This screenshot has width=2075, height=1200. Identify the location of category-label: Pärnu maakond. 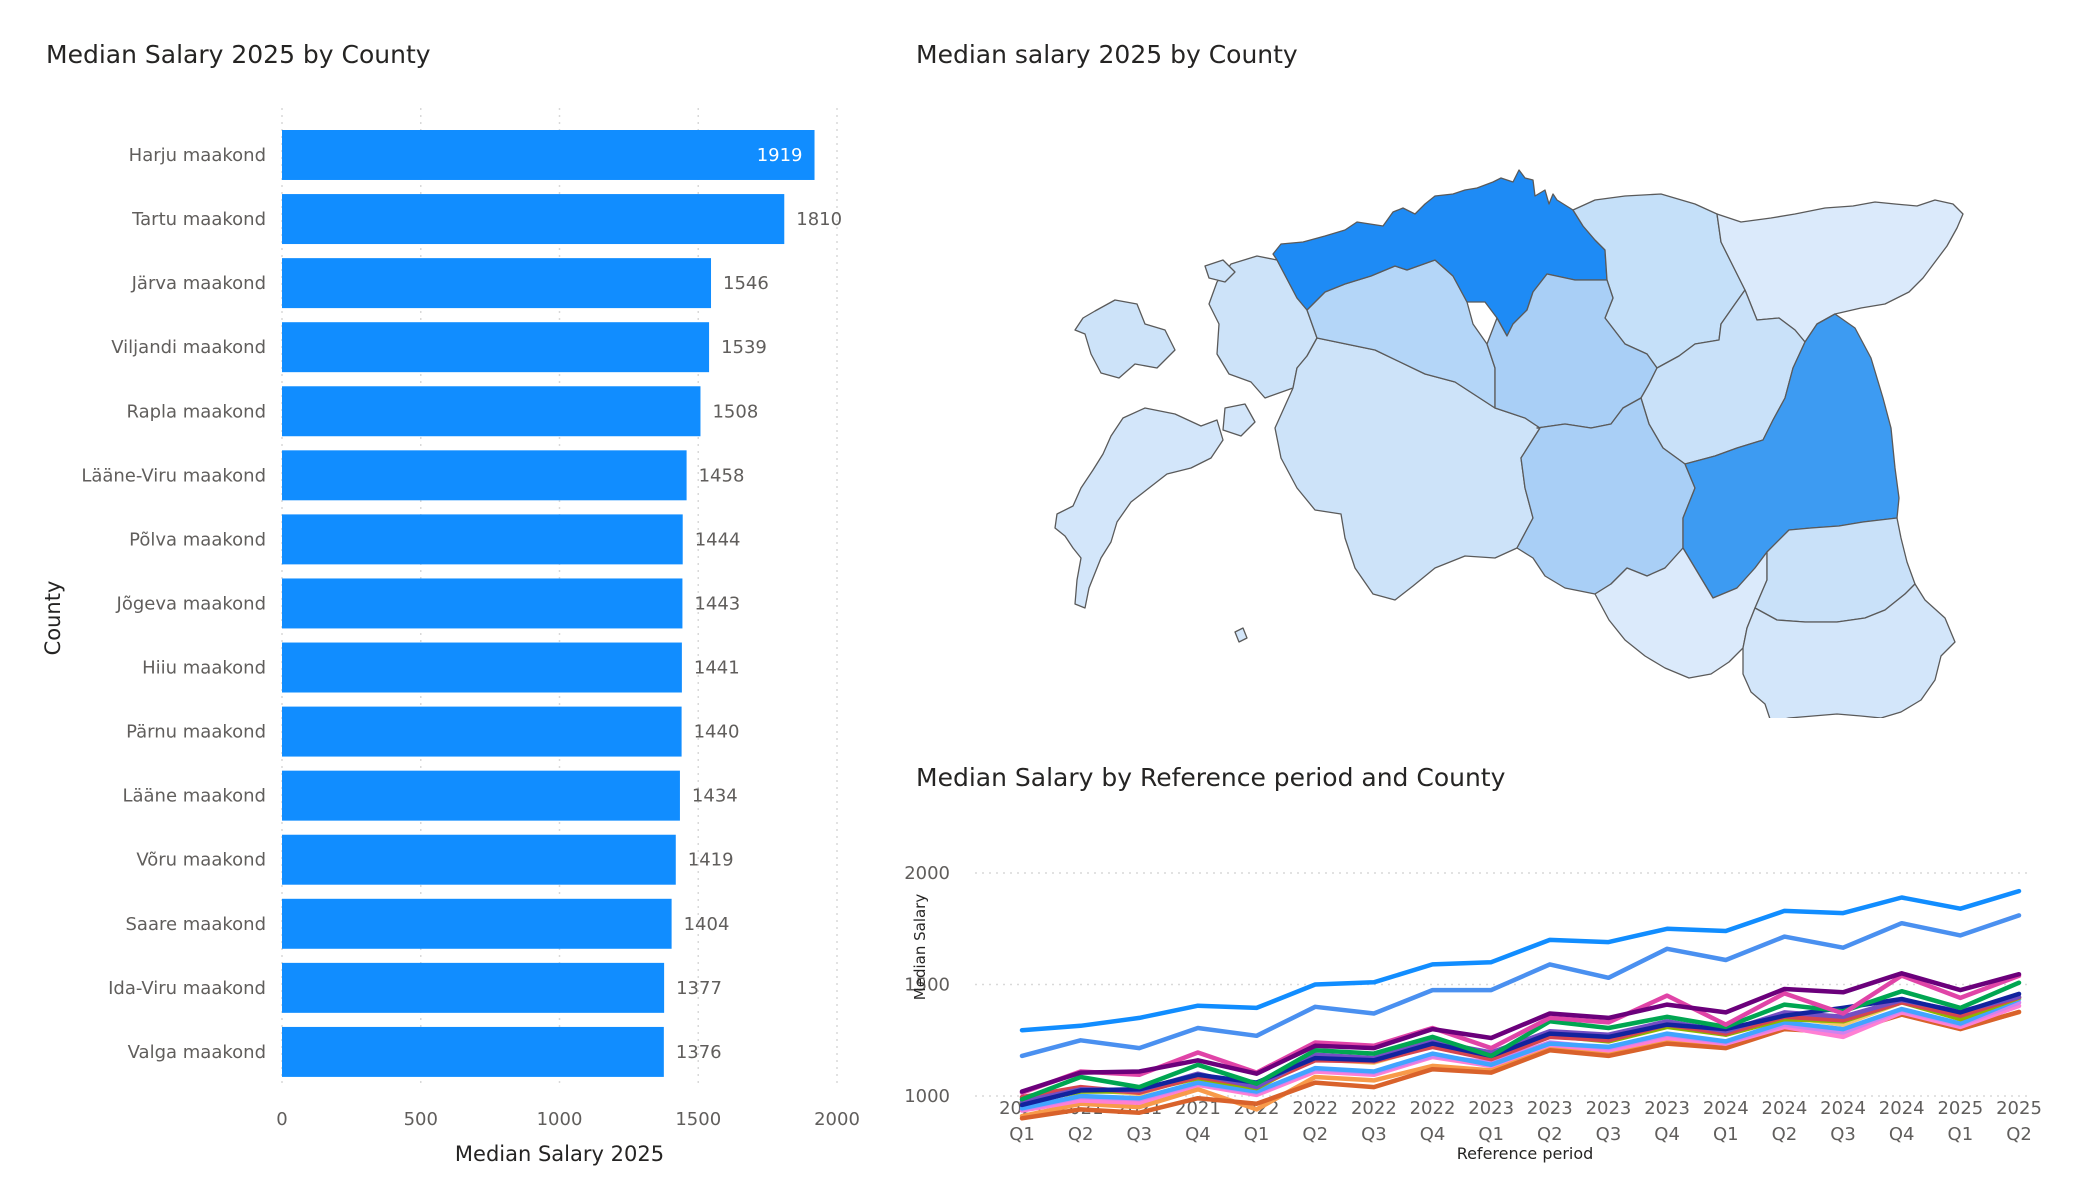
(196, 732).